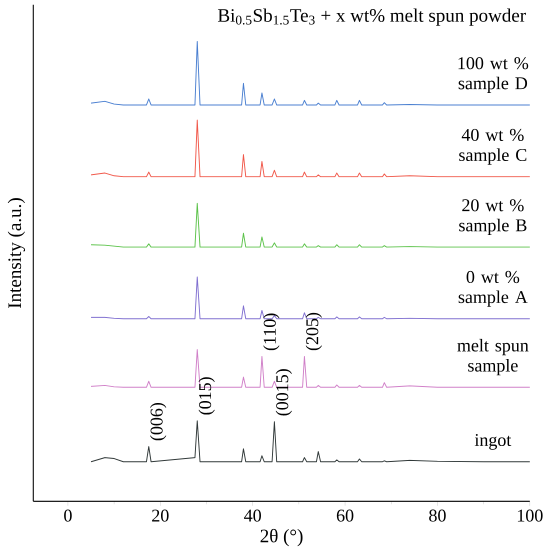 This screenshot has height=554, width=551. Describe the element at coordinates (493, 75) in the screenshot. I see `series-label: 100 wt % sample D` at that location.